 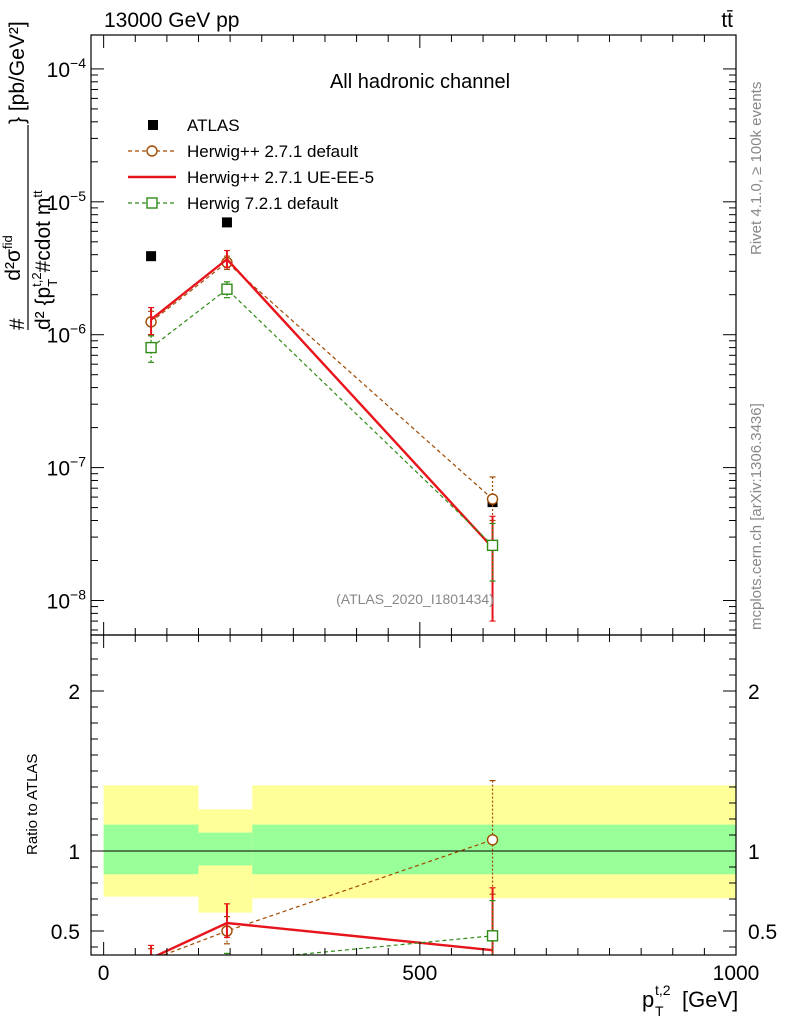 I want to click on ratio-y-tick-label-right-0: 0.5, so click(x=762, y=932).